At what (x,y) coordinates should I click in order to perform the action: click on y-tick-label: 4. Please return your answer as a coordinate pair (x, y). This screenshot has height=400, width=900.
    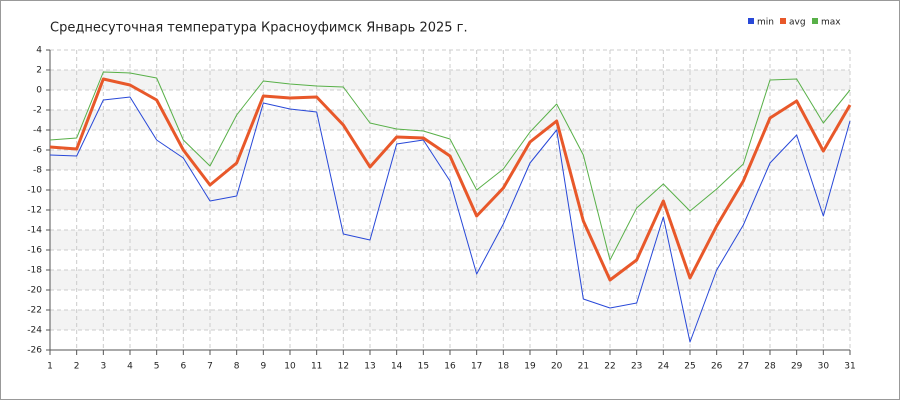
    Looking at the image, I should click on (39, 51).